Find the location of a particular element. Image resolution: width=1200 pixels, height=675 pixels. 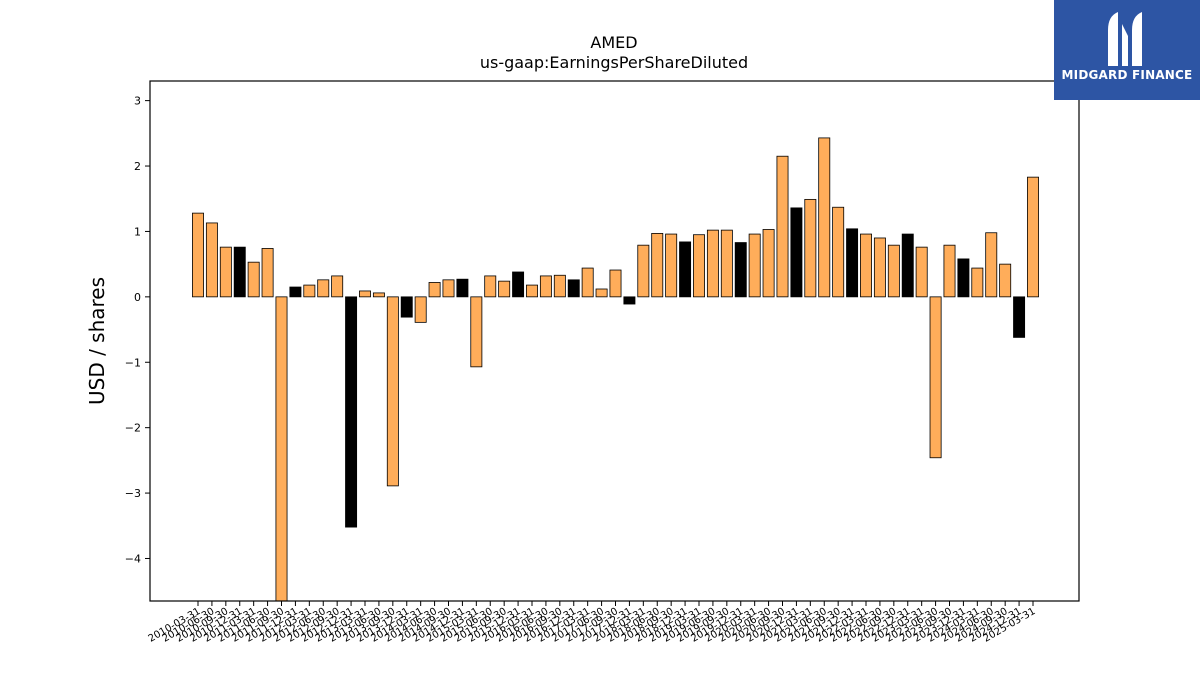

y-tick-label: −3 is located at coordinates (133, 493).